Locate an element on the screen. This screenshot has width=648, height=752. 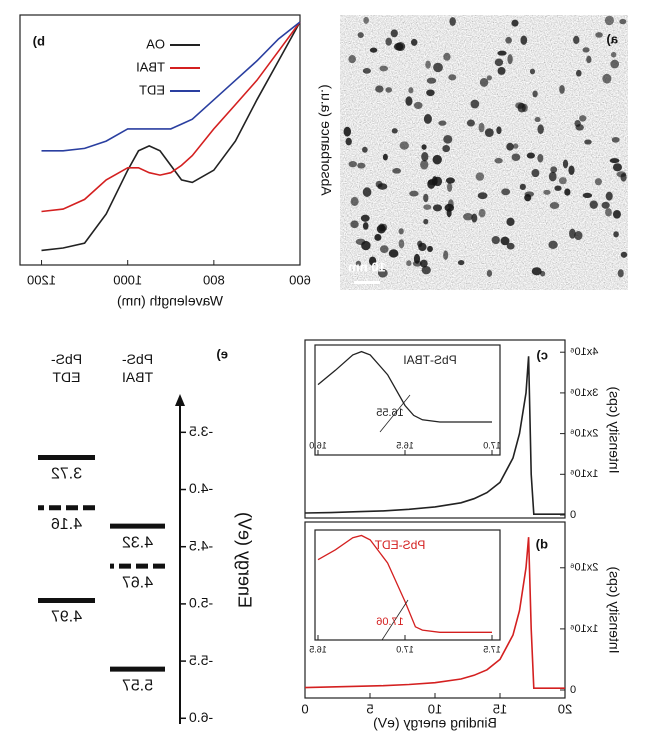
scale-bar-label: 10 nm is located at coordinates (367, 266).